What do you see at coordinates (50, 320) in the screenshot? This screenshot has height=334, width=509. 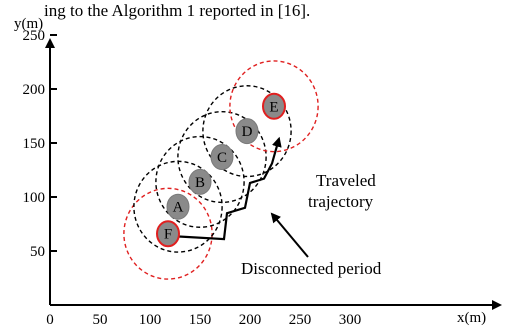 I see `x-tick-label: 0` at bounding box center [50, 320].